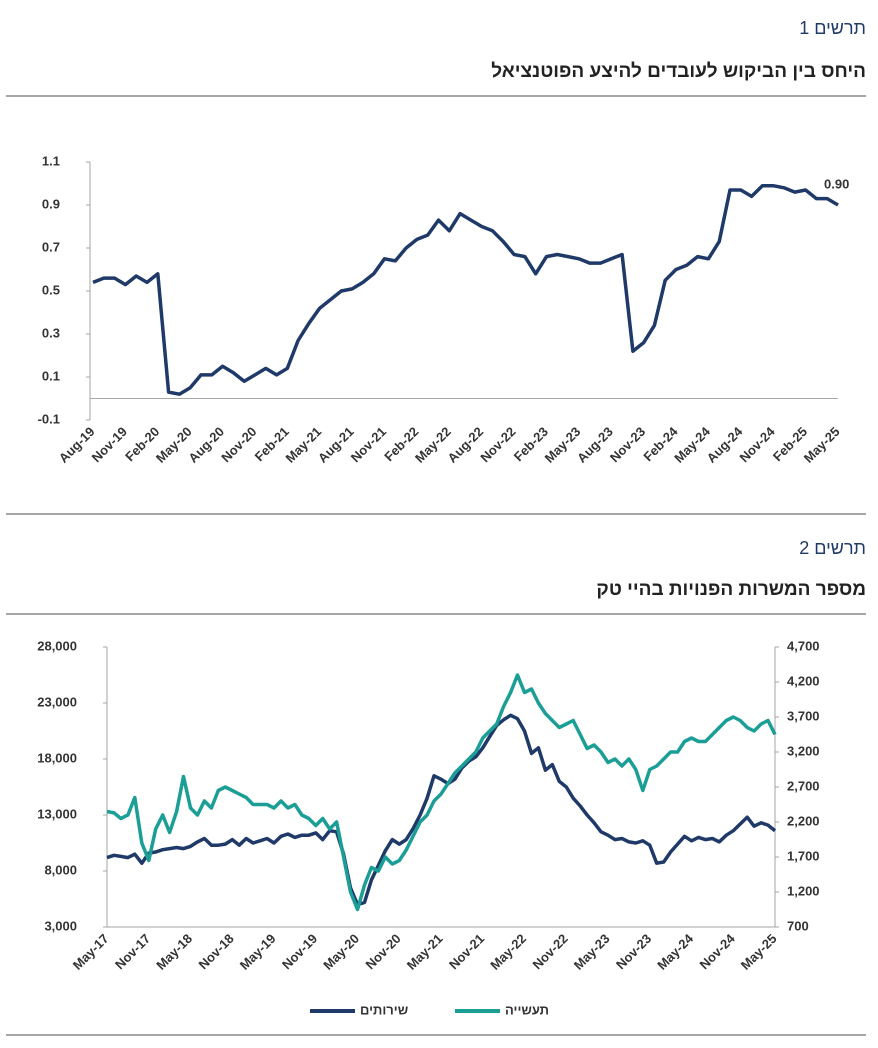  Describe the element at coordinates (675, 951) in the screenshot. I see `x-tick-label: May-24` at that location.